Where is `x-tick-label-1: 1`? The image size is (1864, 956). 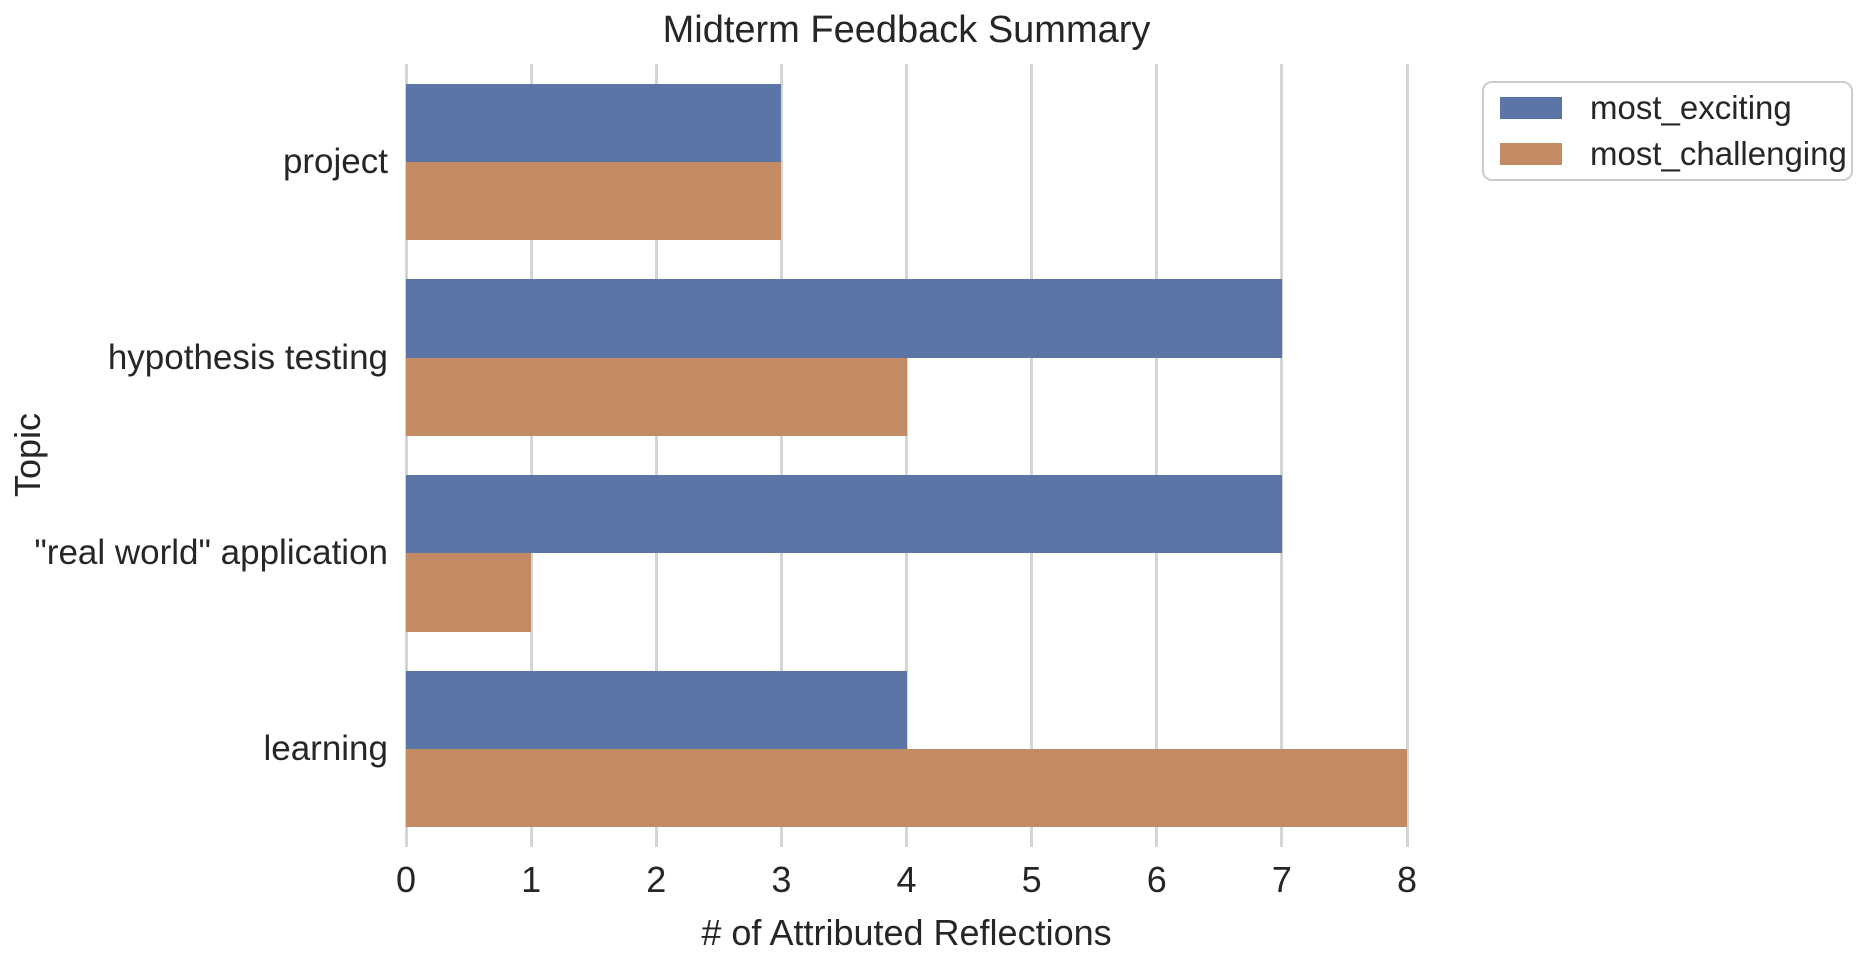
x-tick-label-1: 1 is located at coordinates (531, 879).